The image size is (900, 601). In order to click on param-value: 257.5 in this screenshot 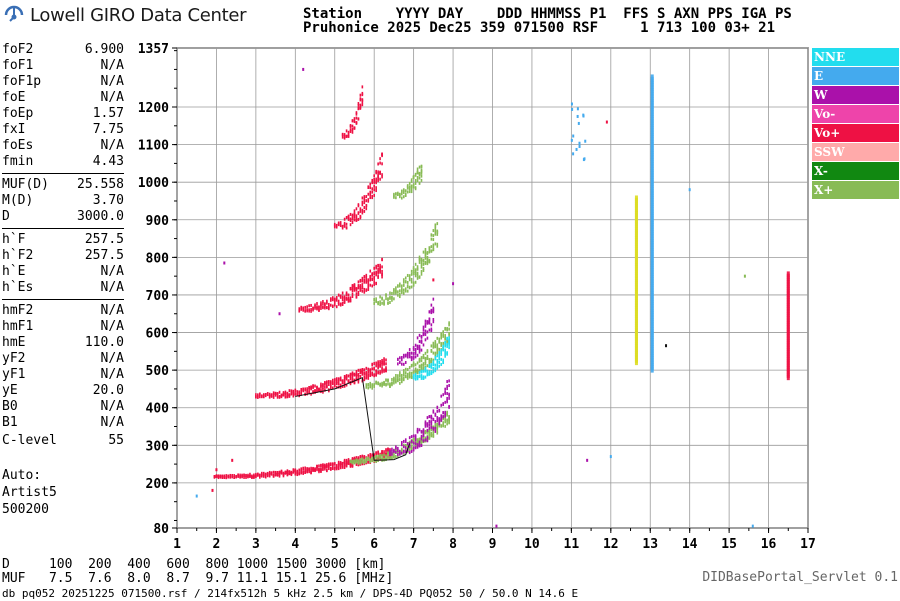, I will do `click(104, 255)`.